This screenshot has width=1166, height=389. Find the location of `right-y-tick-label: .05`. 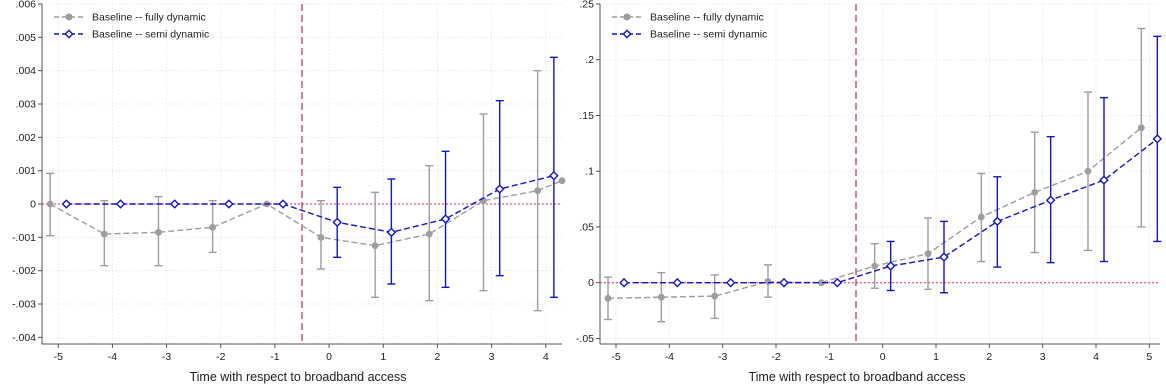

right-y-tick-label: .05 is located at coordinates (586, 227).